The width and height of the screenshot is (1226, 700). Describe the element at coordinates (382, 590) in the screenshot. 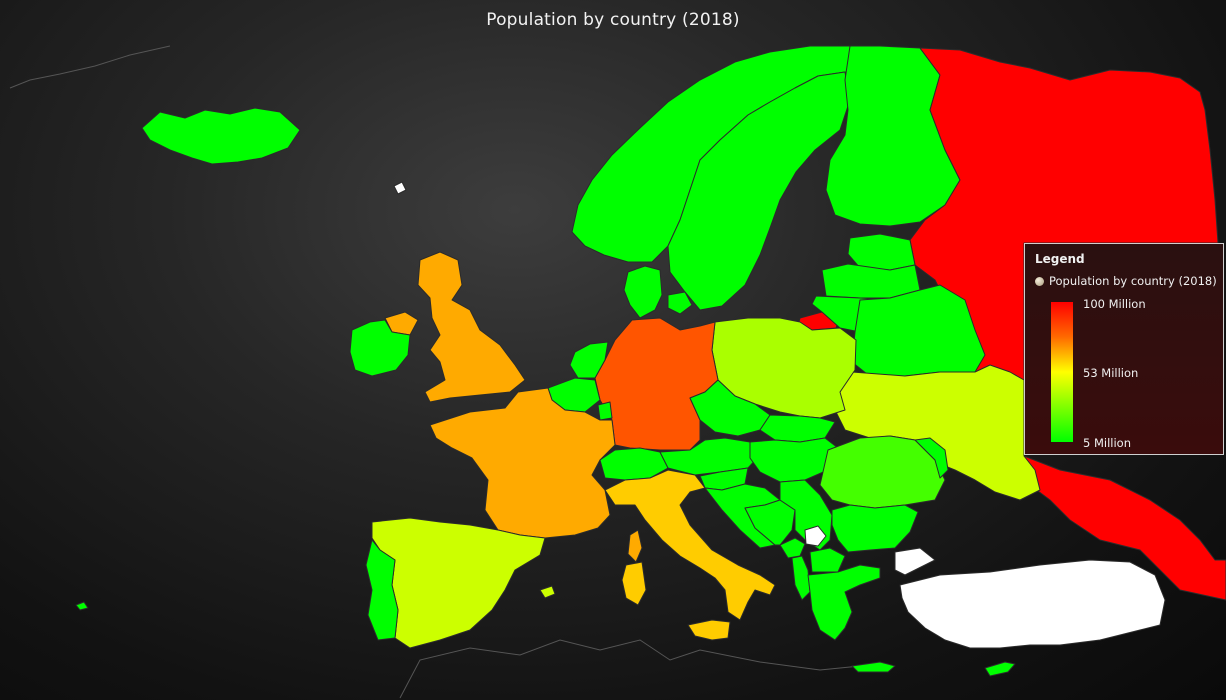

I see `country-portugal` at that location.